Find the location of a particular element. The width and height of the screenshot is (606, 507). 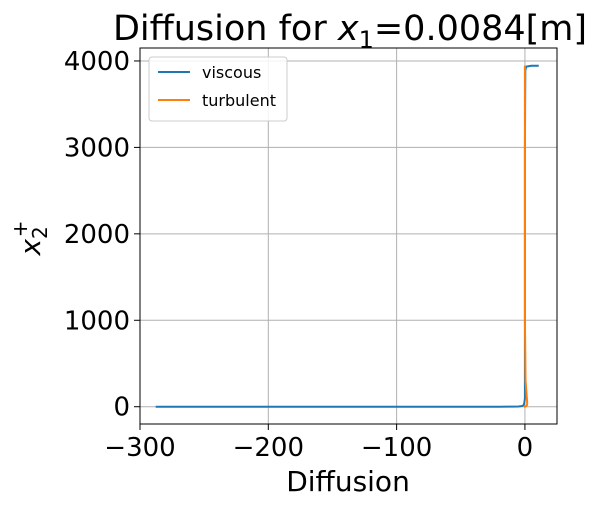

x-tick-label: −200 is located at coordinates (268, 448).